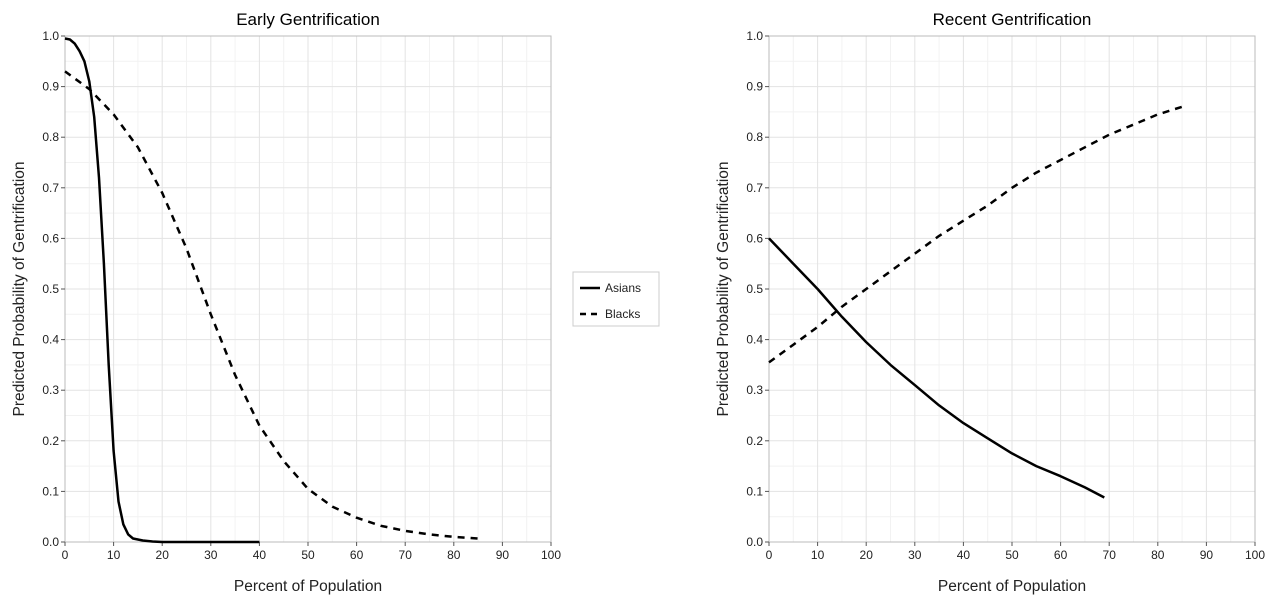  What do you see at coordinates (308, 586) in the screenshot?
I see `x-axis-label-early: Percent of Population` at bounding box center [308, 586].